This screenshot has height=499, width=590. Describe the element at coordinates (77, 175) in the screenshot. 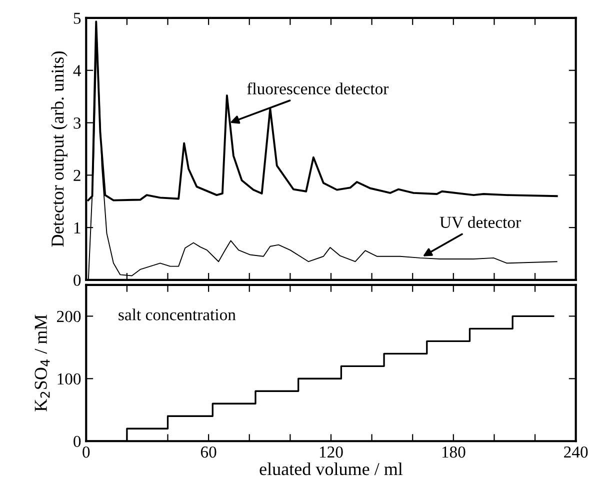

I see `y-tick-label: 2` at that location.